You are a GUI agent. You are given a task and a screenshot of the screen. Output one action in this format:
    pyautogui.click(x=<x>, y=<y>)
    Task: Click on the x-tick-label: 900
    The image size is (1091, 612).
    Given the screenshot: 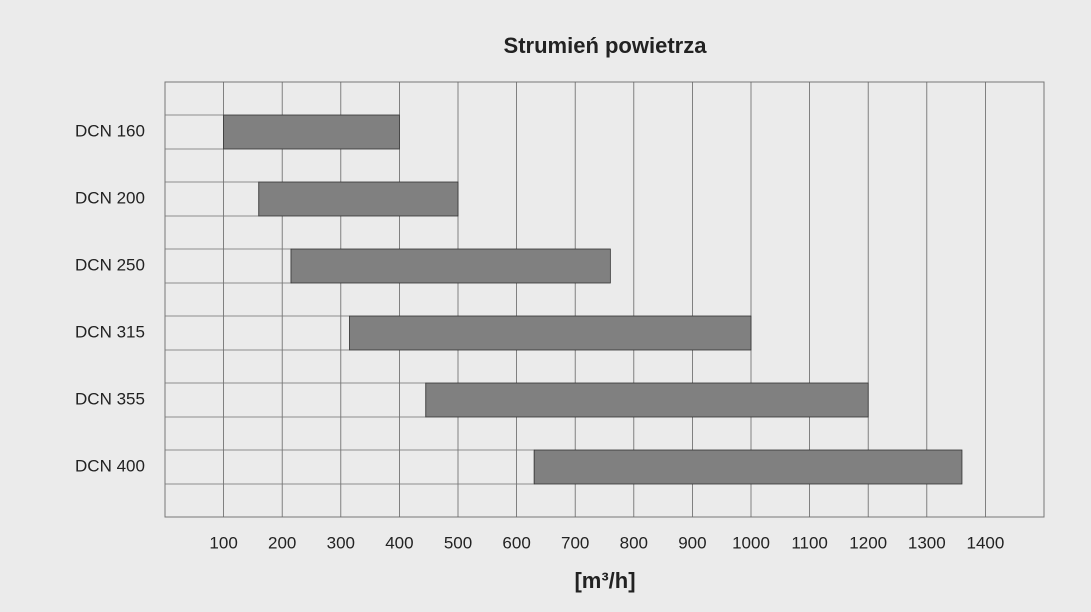 What is the action you would take?
    pyautogui.click(x=692, y=542)
    